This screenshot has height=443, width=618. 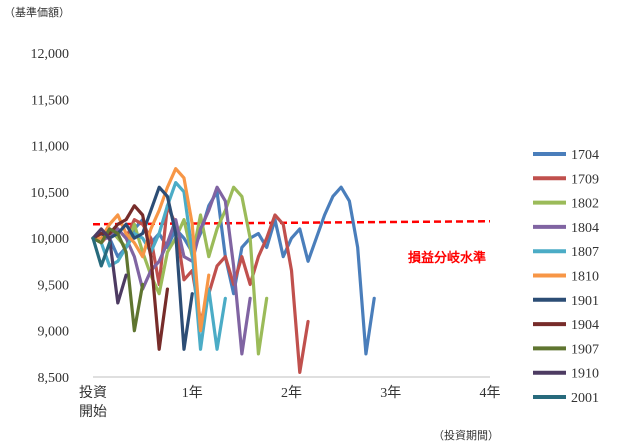 What do you see at coordinates (585, 325) in the screenshot?
I see `legend-label: 1904` at bounding box center [585, 325].